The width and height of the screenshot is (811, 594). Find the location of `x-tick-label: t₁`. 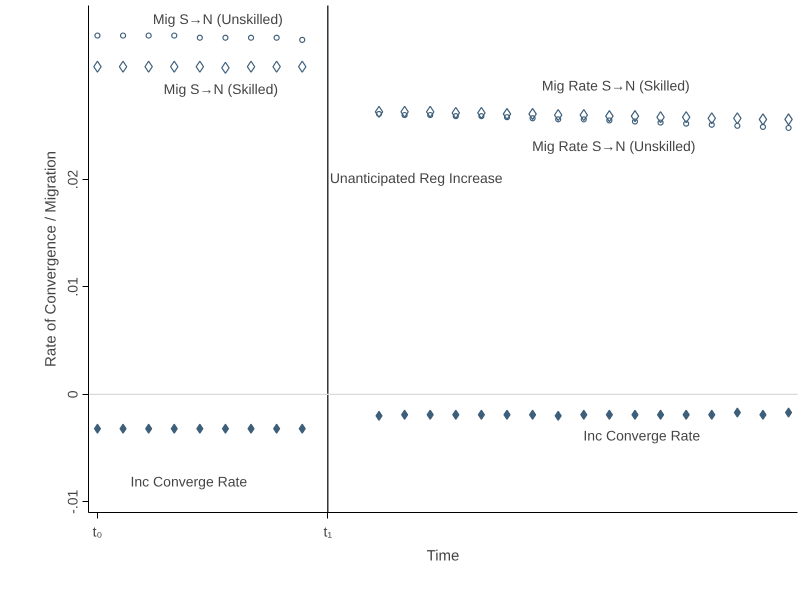

x-tick-label: t₁ is located at coordinates (328, 532).